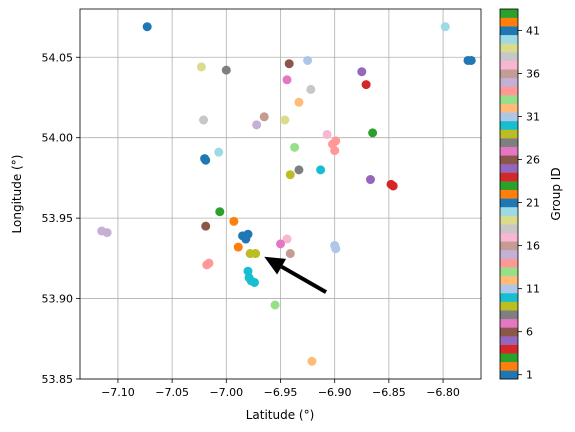 The image size is (575, 432). What do you see at coordinates (58, 218) in the screenshot?
I see `y-tick-label: 53.95` at bounding box center [58, 218].